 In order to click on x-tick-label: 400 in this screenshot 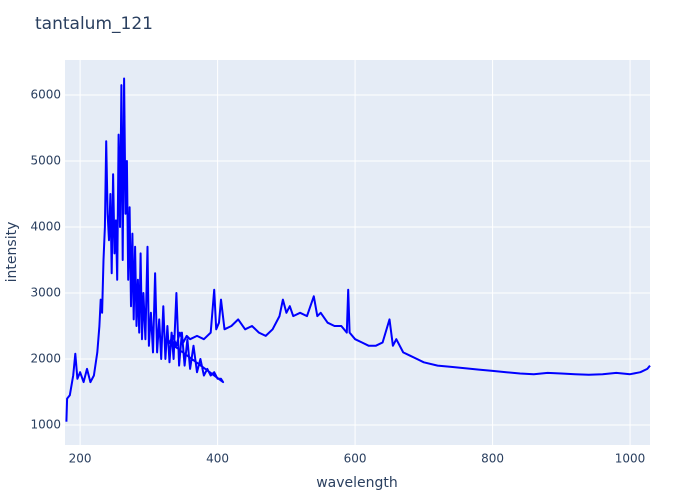, I will do `click(217, 459)`.